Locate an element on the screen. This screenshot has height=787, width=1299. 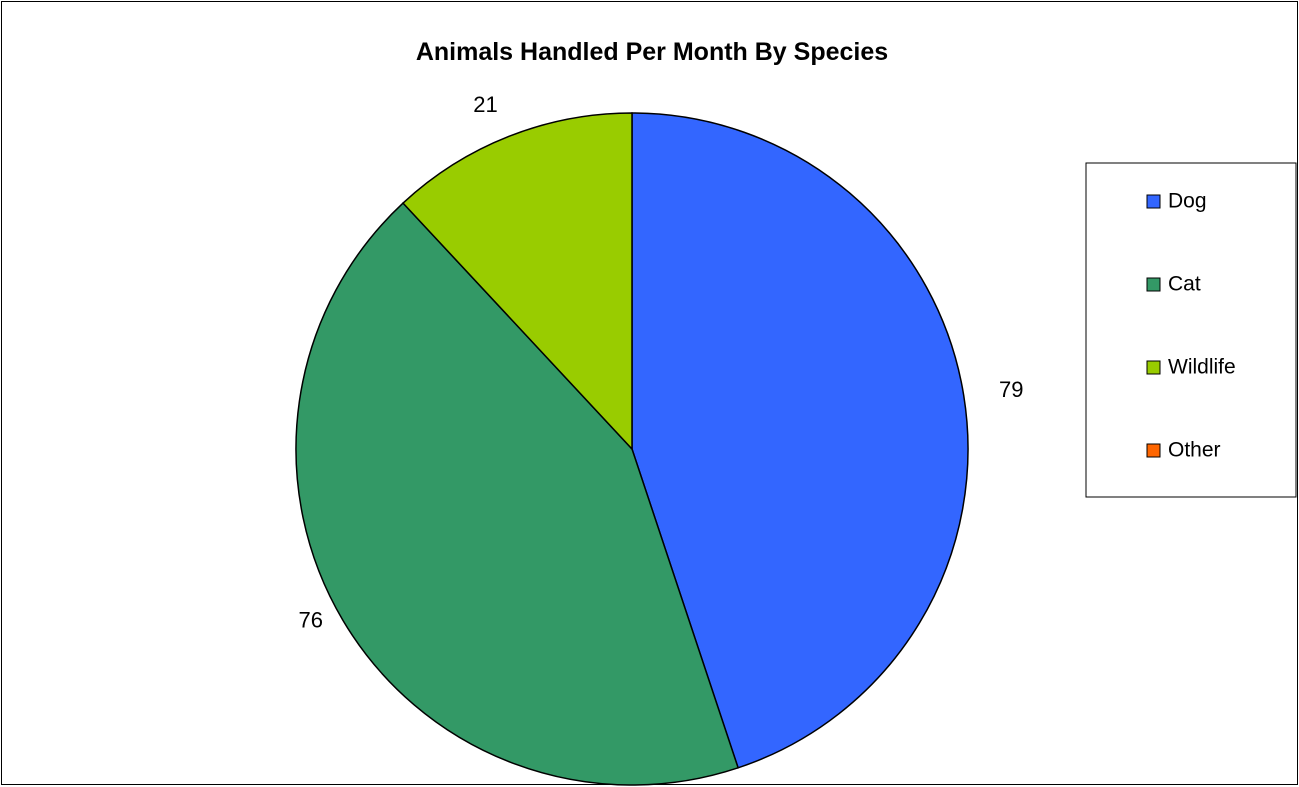
data-label-wildlife: 21 is located at coordinates (485, 104).